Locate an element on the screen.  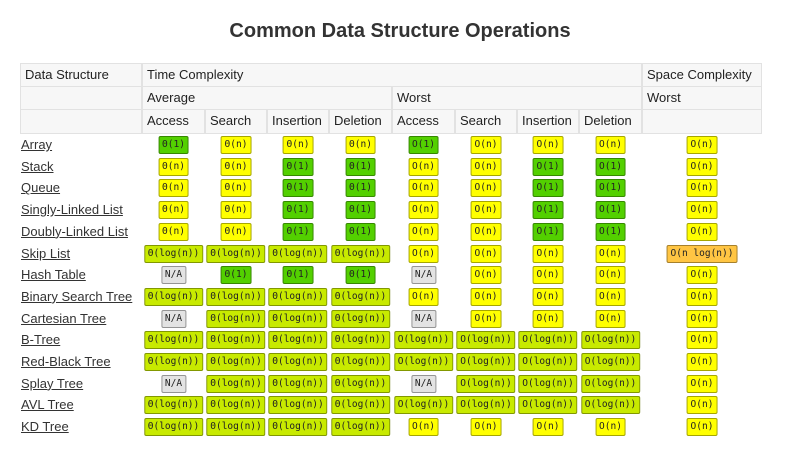
structure-link: Queue is located at coordinates (41, 188).